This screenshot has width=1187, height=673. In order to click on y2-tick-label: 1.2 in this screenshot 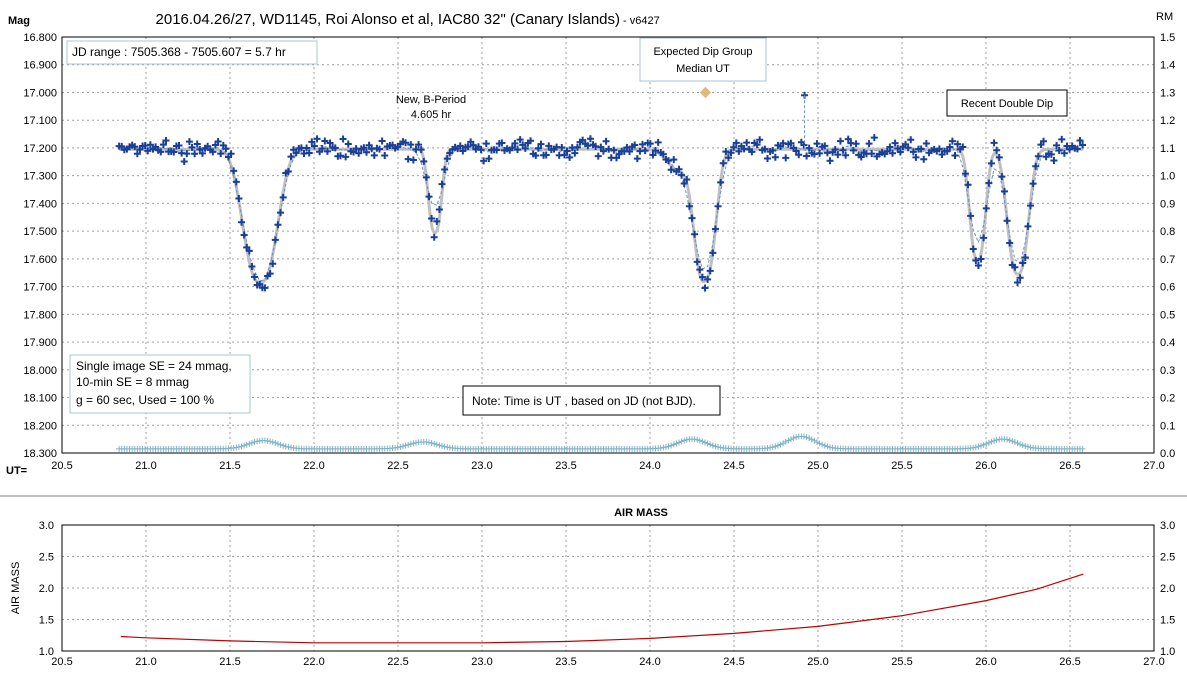, I will do `click(1167, 121)`.